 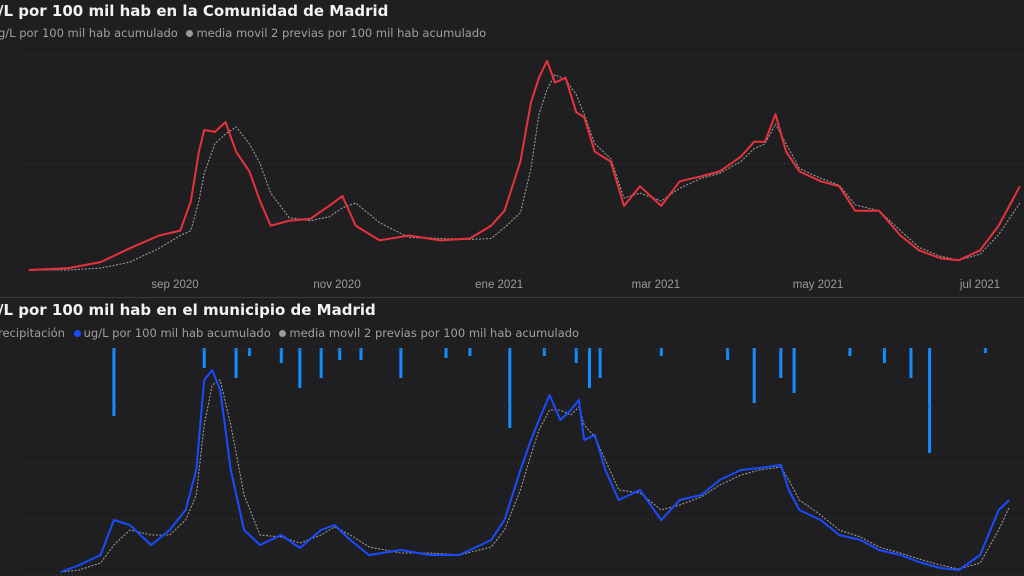 What do you see at coordinates (979, 285) in the screenshot?
I see `x-tick-label: jul 2021` at bounding box center [979, 285].